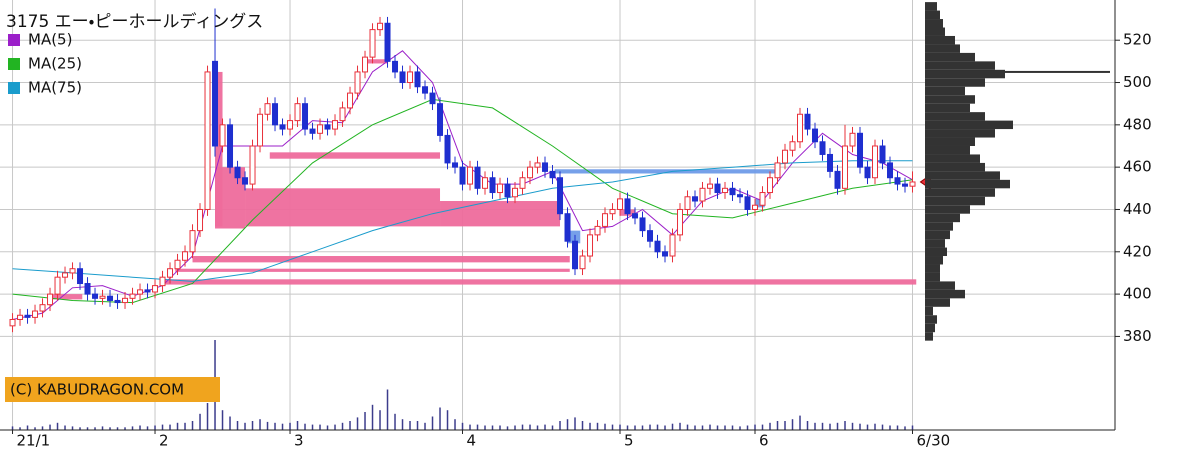  Describe the element at coordinates (55, 88) in the screenshot. I see `legend-label: MA(75)` at that location.